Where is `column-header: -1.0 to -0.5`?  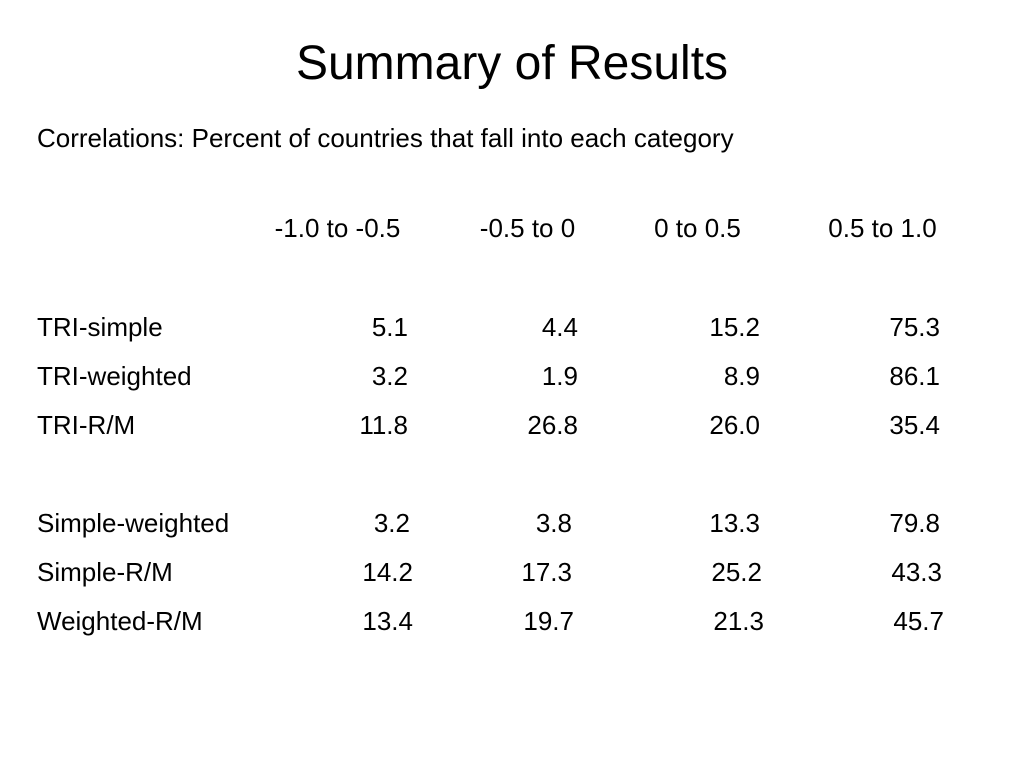
column-header: -1.0 to -0.5 is located at coordinates (337, 228).